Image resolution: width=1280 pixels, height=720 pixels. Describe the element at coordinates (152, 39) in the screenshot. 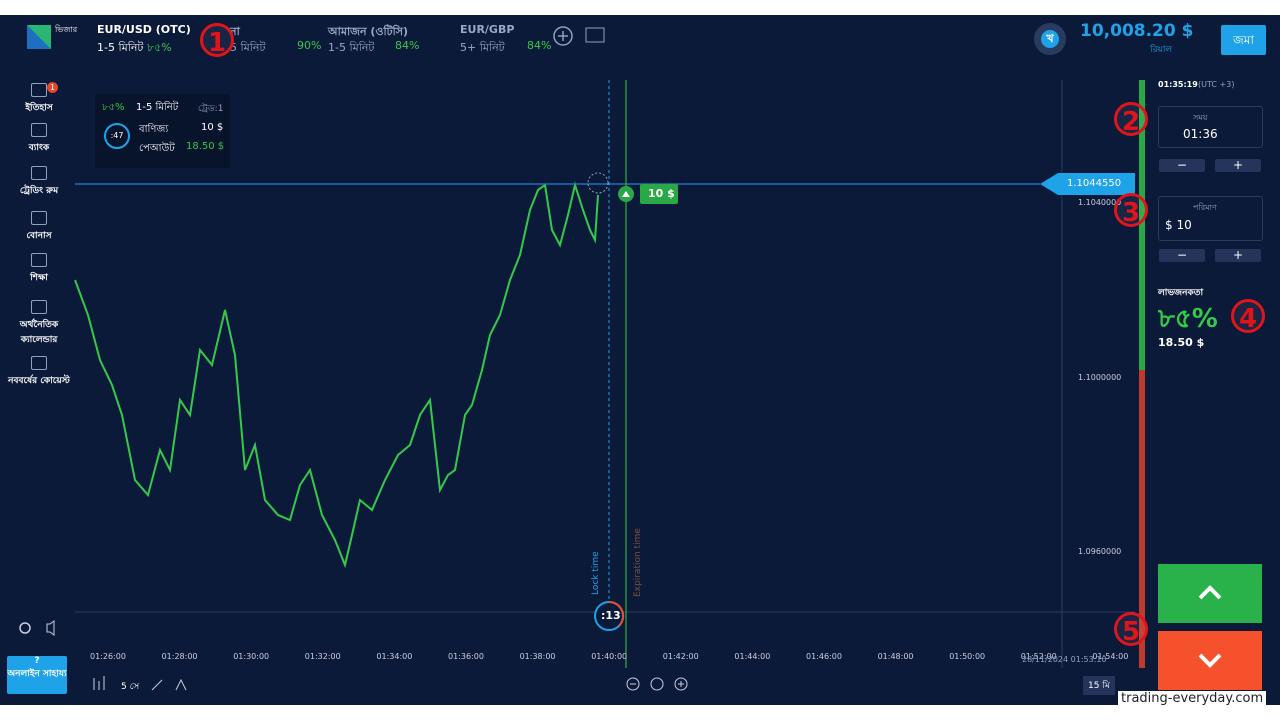

I see `asset-tab: EUR/USD (OTC) 1-5 মিনিট ৮৫%` at that location.